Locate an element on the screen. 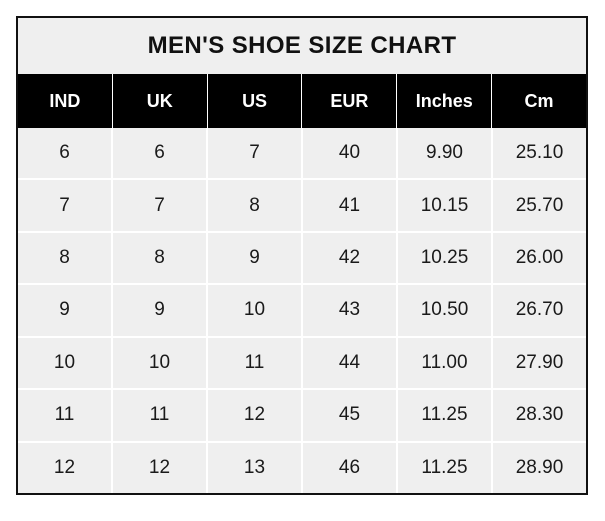 The image size is (605, 521). cell-uk: 9 is located at coordinates (160, 310).